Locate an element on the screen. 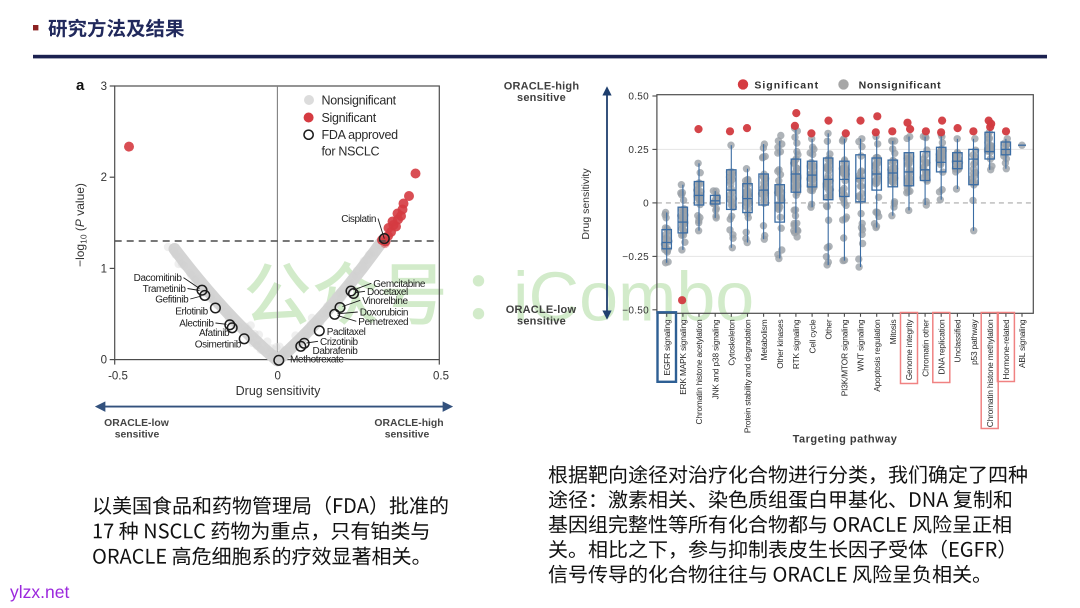 The width and height of the screenshot is (1080, 608). svg-text: Unclassified is located at coordinates (958, 340).